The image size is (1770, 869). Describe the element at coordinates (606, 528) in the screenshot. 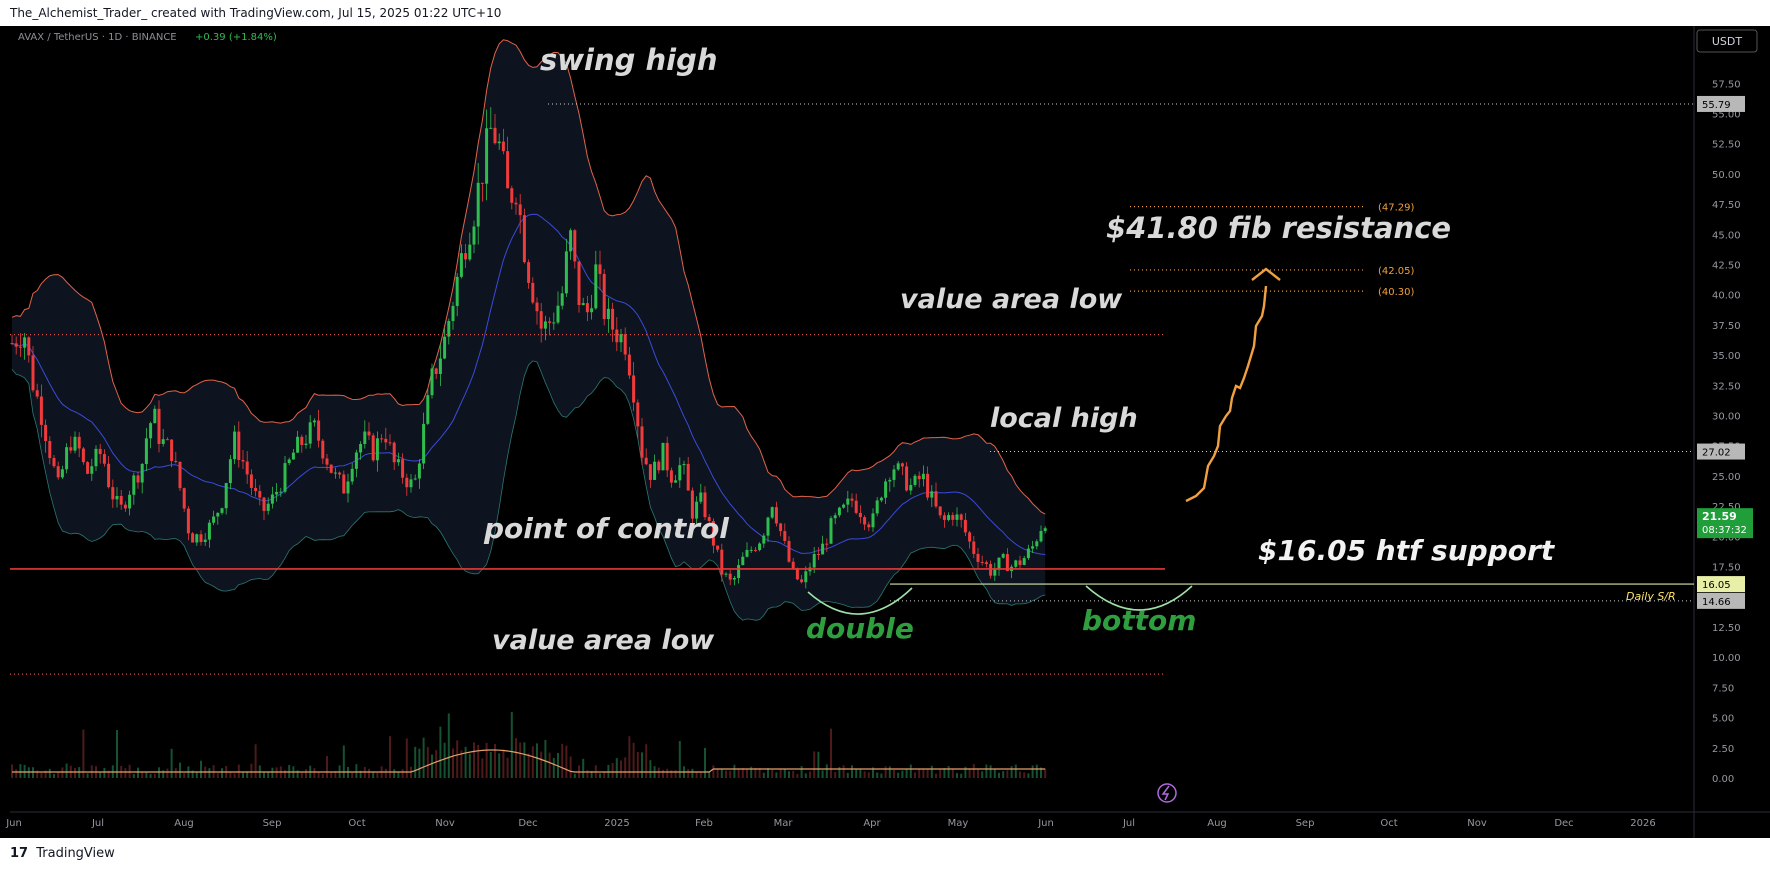

I see `point-of-control-annotation: point of control` at that location.